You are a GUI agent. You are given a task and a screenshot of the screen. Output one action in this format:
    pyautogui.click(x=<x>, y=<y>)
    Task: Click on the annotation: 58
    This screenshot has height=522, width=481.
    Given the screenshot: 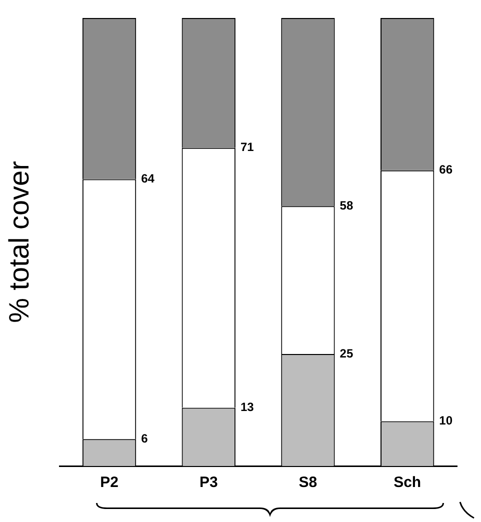 What is the action you would take?
    pyautogui.click(x=347, y=205)
    